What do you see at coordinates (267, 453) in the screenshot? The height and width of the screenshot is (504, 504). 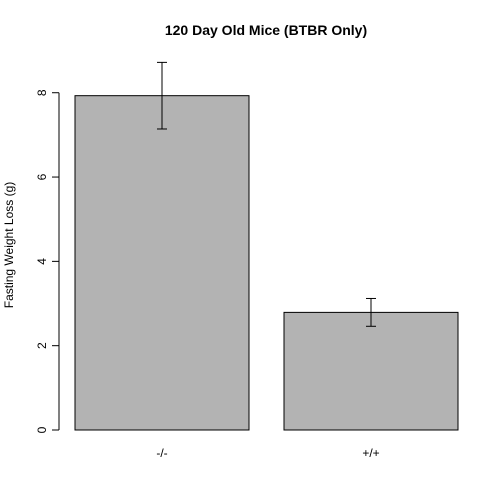 I see `x-tick-labels: -/- +/+` at bounding box center [267, 453].